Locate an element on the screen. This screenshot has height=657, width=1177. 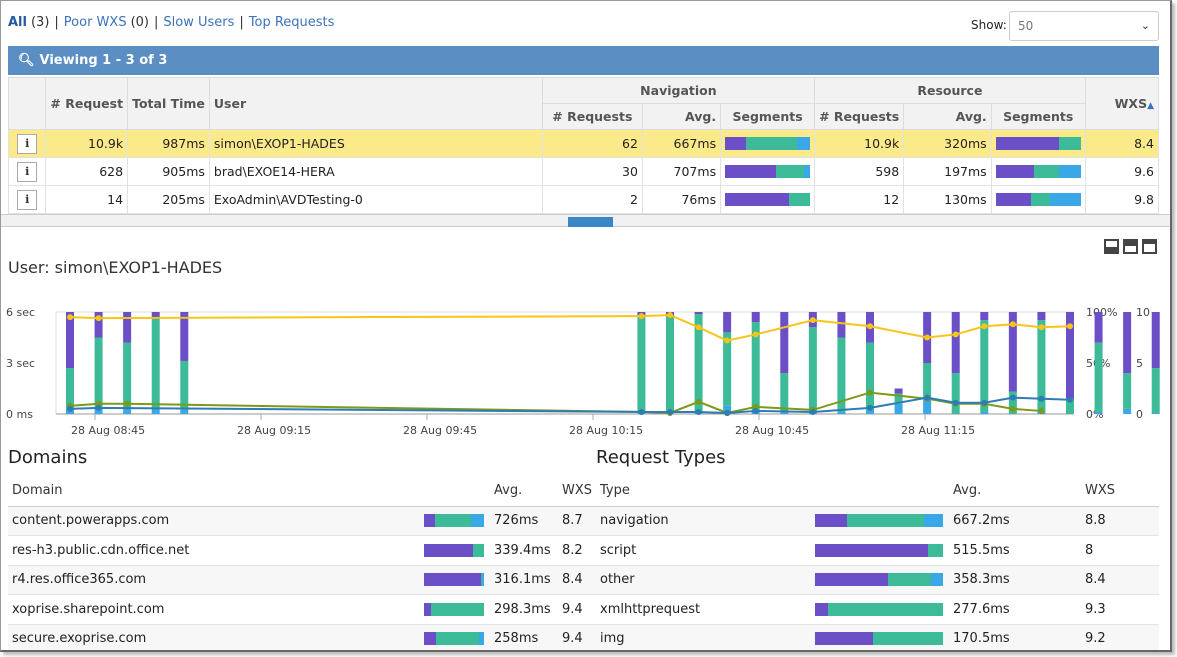
type-name: xmlhttprequest is located at coordinates (703, 609).